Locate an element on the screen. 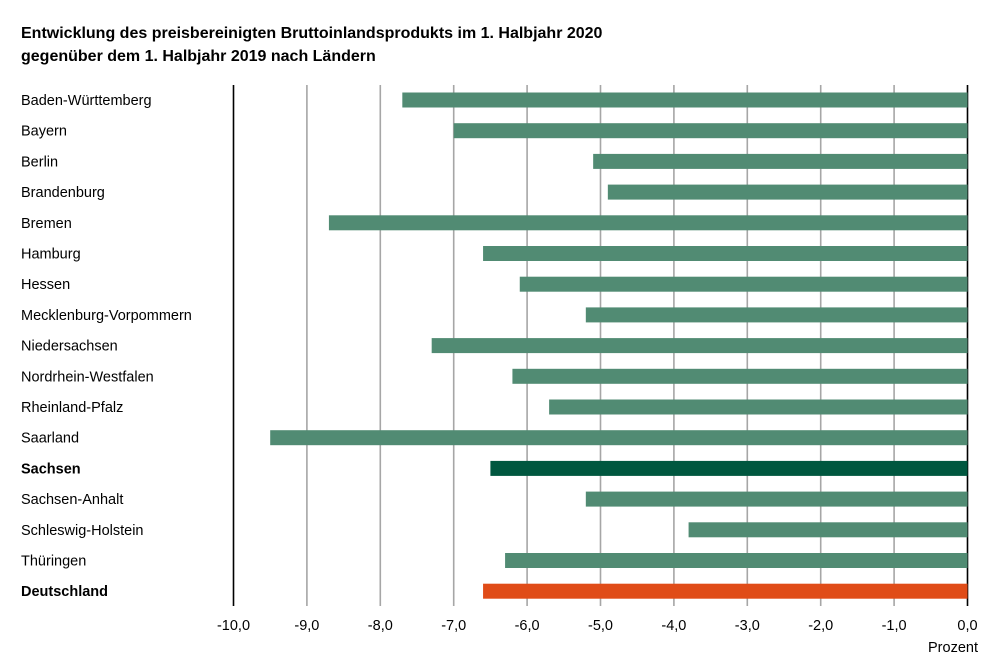 The height and width of the screenshot is (667, 1000). category-label: Hessen is located at coordinates (45, 285).